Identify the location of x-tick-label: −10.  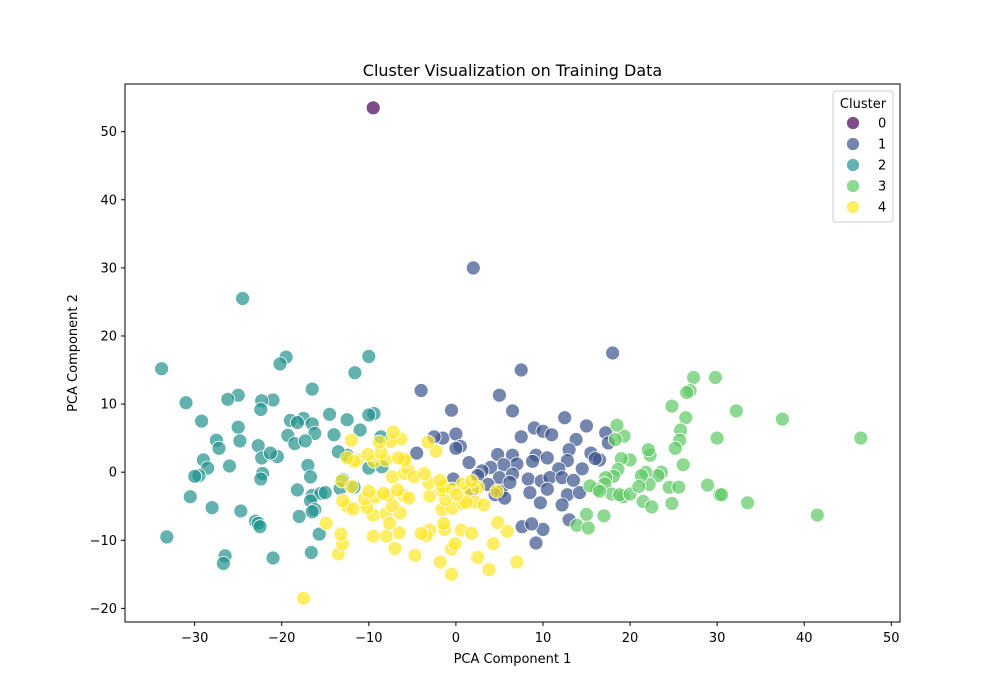
(368, 638).